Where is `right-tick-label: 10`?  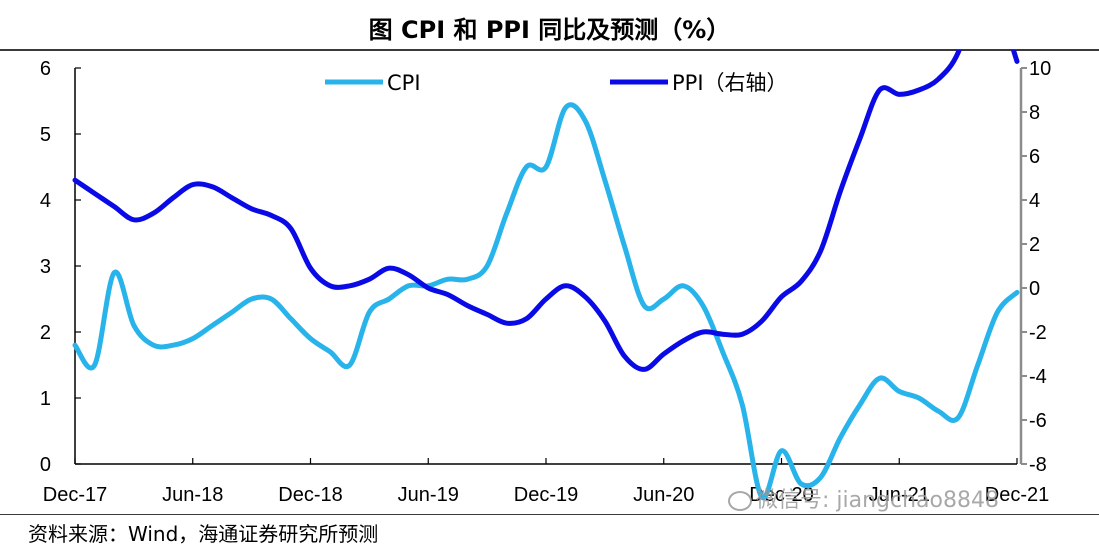 right-tick-label: 10 is located at coordinates (1040, 69).